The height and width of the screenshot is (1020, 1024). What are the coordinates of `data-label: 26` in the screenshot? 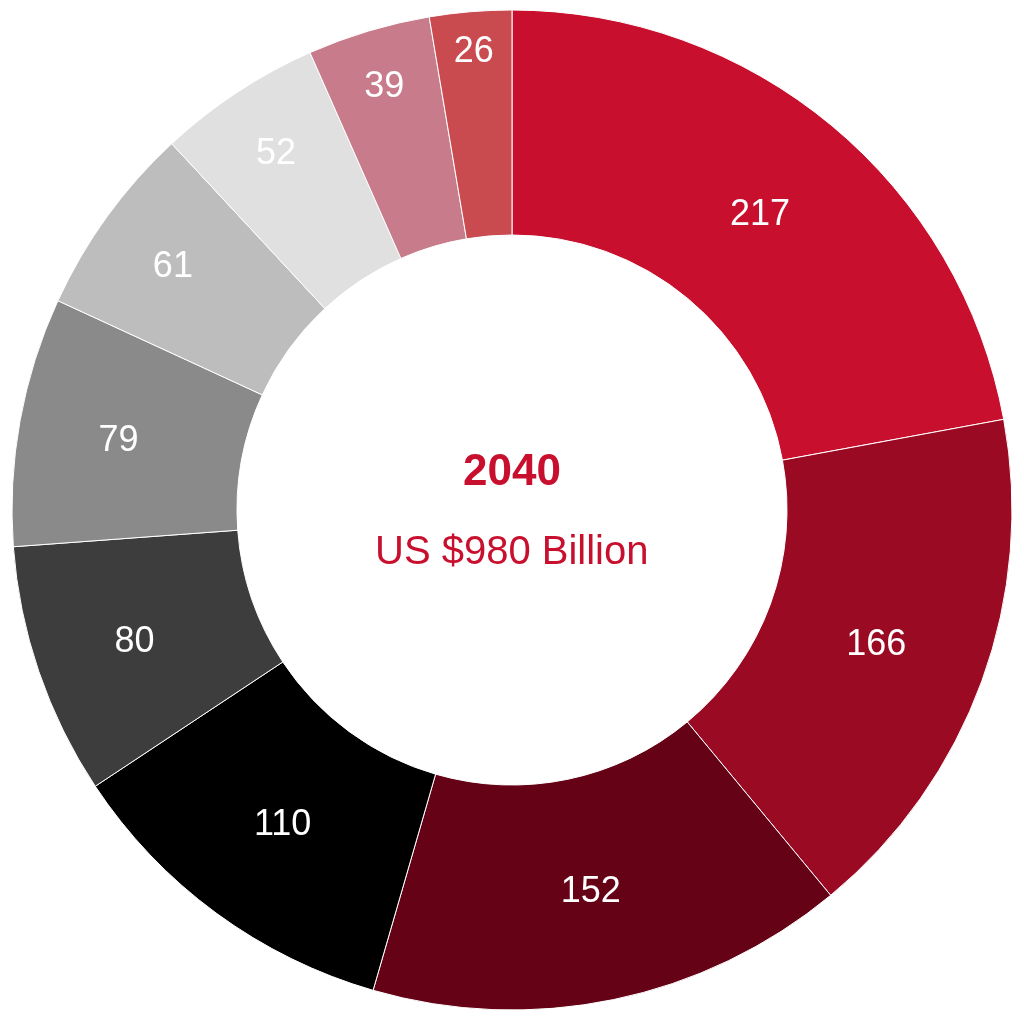 It's located at (473, 50).